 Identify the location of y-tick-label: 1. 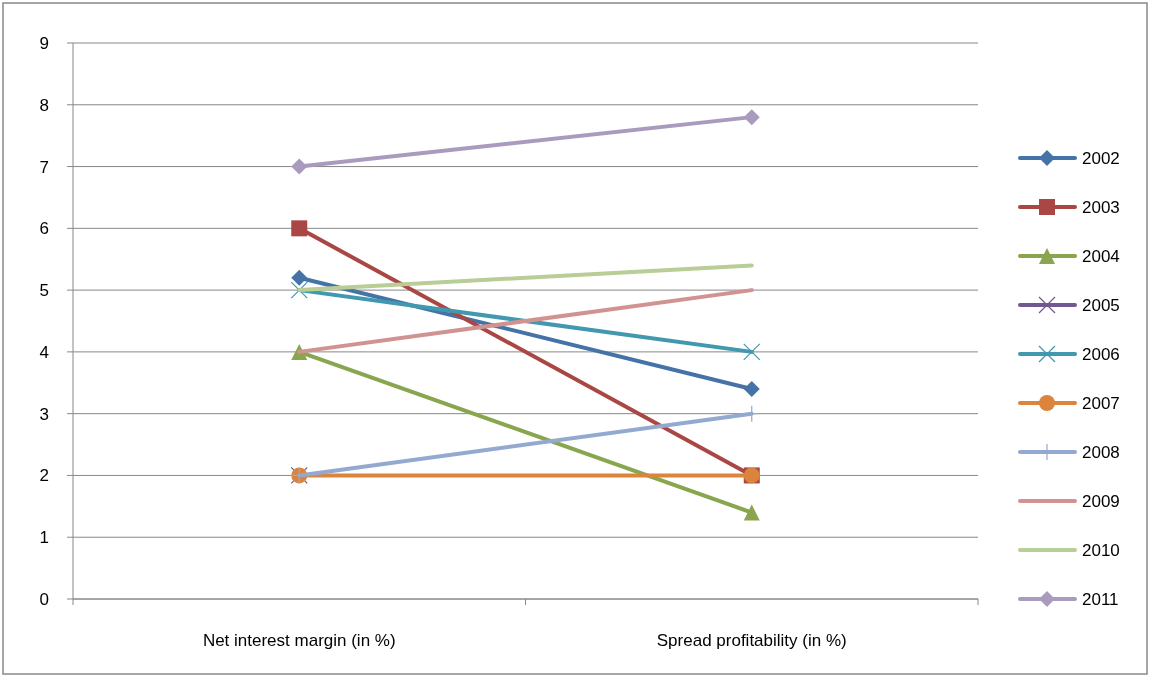
(44, 538).